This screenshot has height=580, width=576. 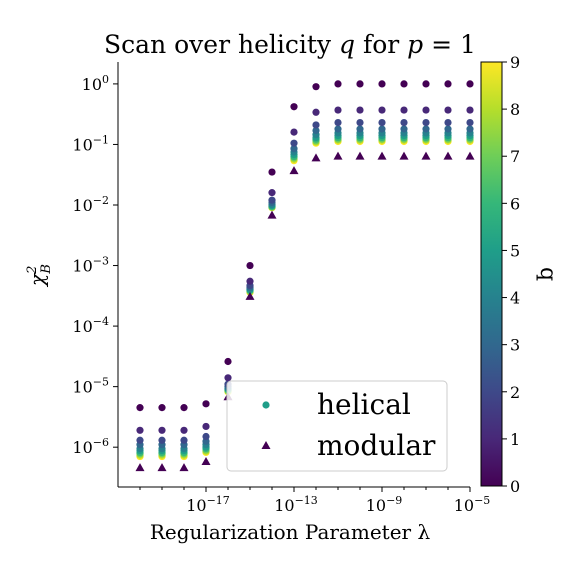 What do you see at coordinates (515, 62) in the screenshot?
I see `colorbar-tick-label: 9` at bounding box center [515, 62].